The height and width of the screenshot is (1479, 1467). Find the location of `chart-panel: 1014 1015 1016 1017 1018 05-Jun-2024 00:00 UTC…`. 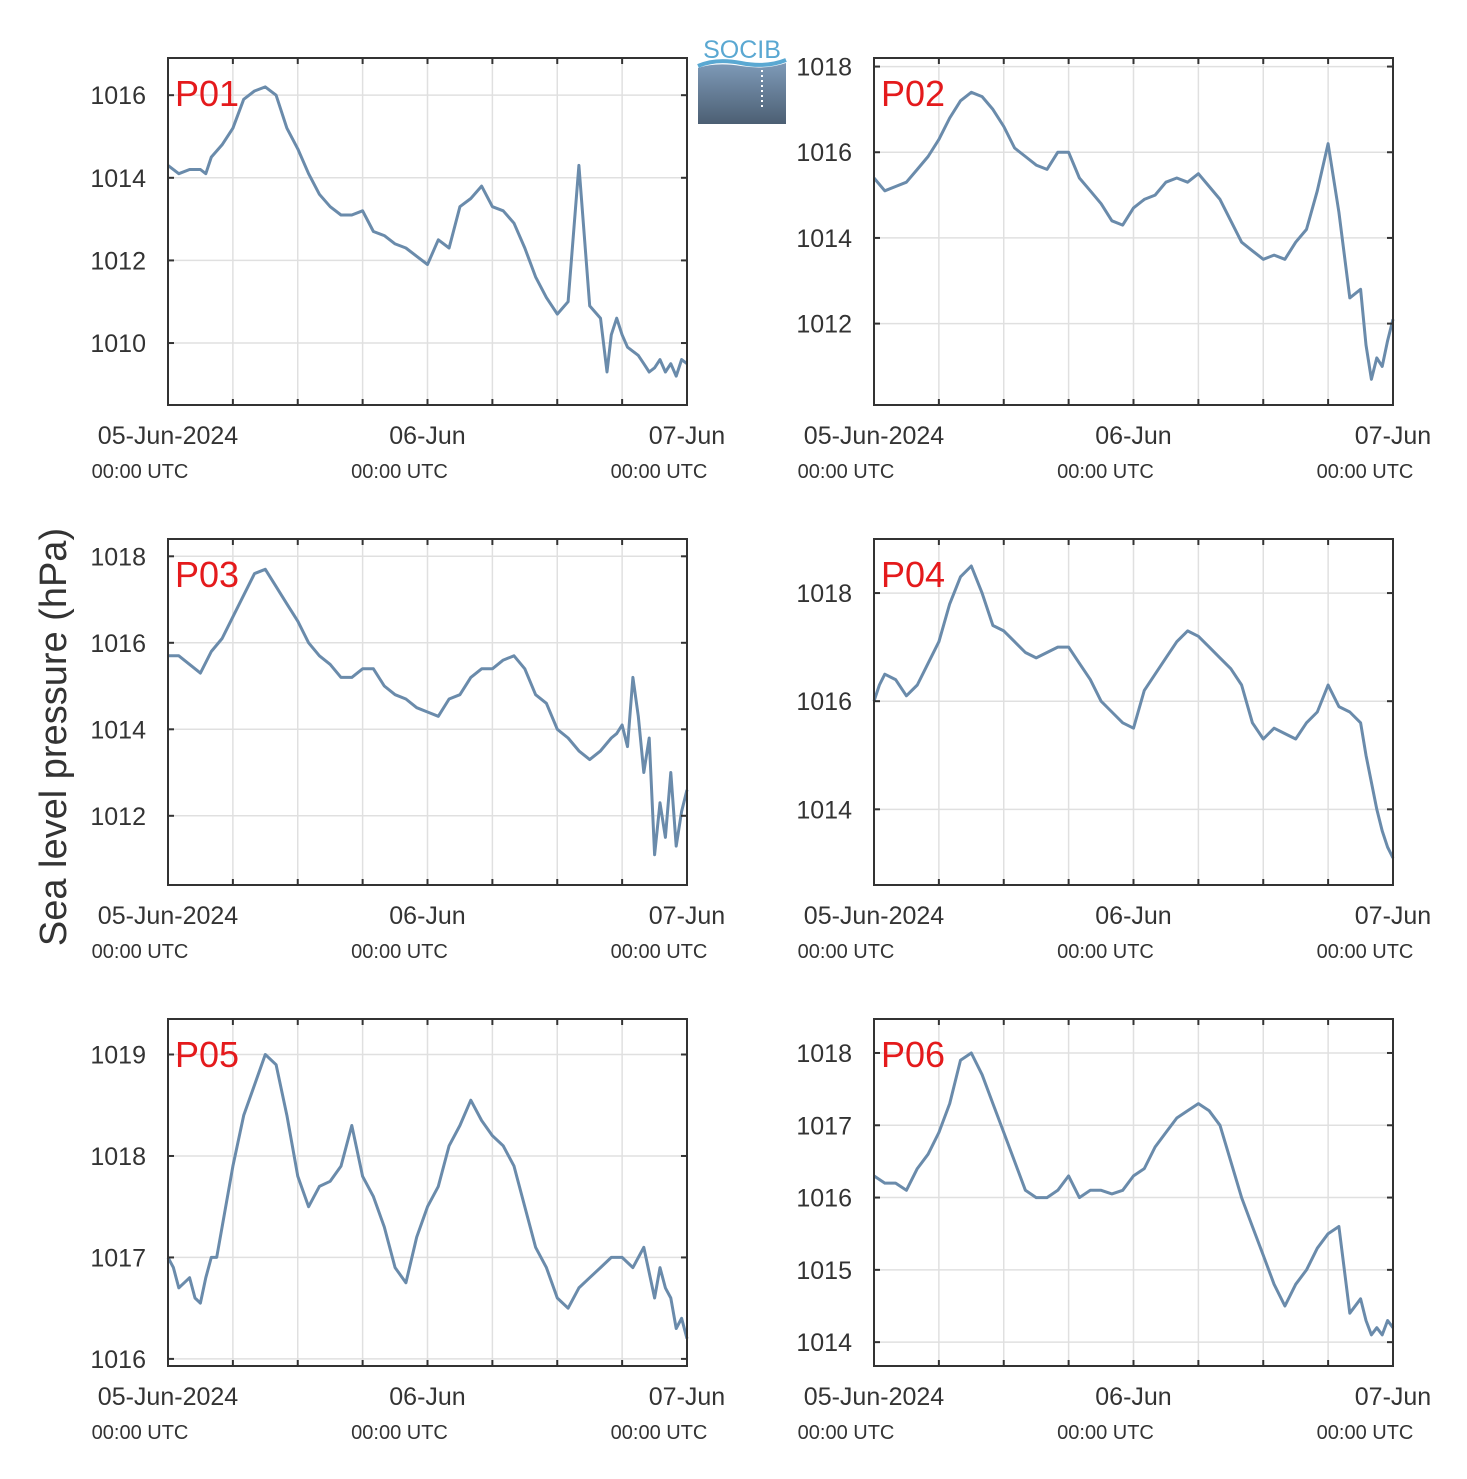

chart-panel: 1014 1015 1016 1017 1018 05-Jun-2024 00:00 UTC… is located at coordinates (1113, 1231).